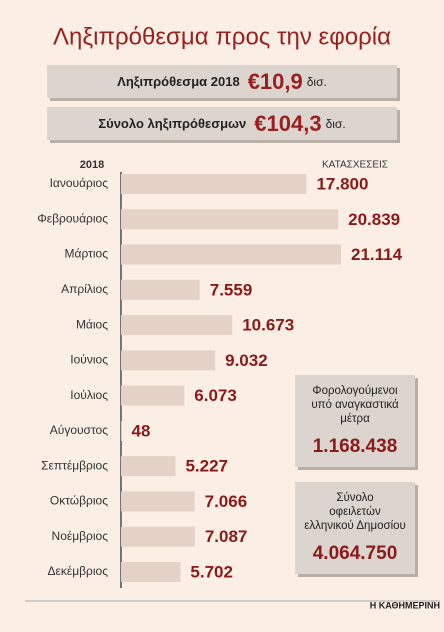  Describe the element at coordinates (355, 553) in the screenshot. I see `side-box-value: 4.064.750` at that location.